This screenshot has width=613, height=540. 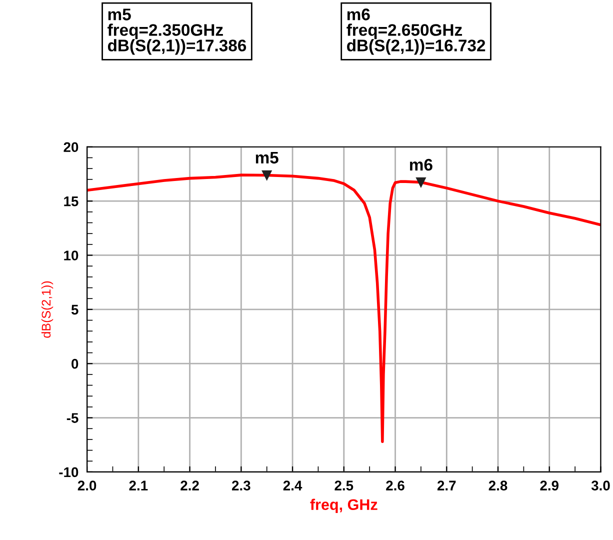 I want to click on annotation: m6, so click(x=421, y=164).